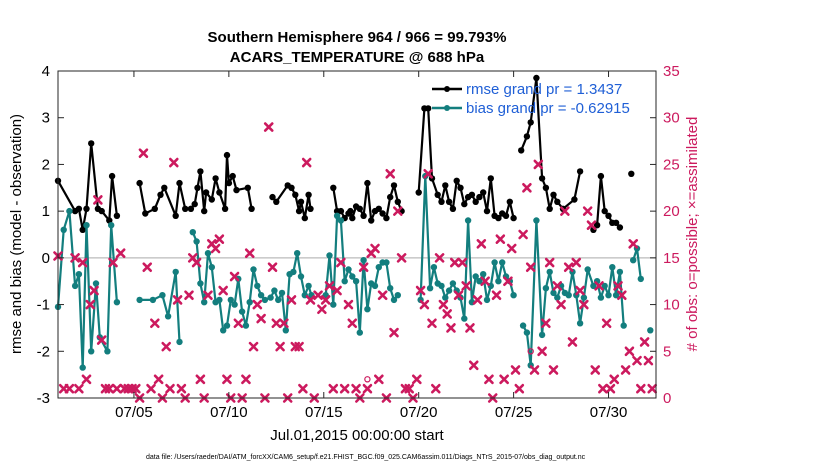 This screenshot has width=830, height=470. What do you see at coordinates (667, 351) in the screenshot?
I see `y-right-tick-label: 5` at bounding box center [667, 351].